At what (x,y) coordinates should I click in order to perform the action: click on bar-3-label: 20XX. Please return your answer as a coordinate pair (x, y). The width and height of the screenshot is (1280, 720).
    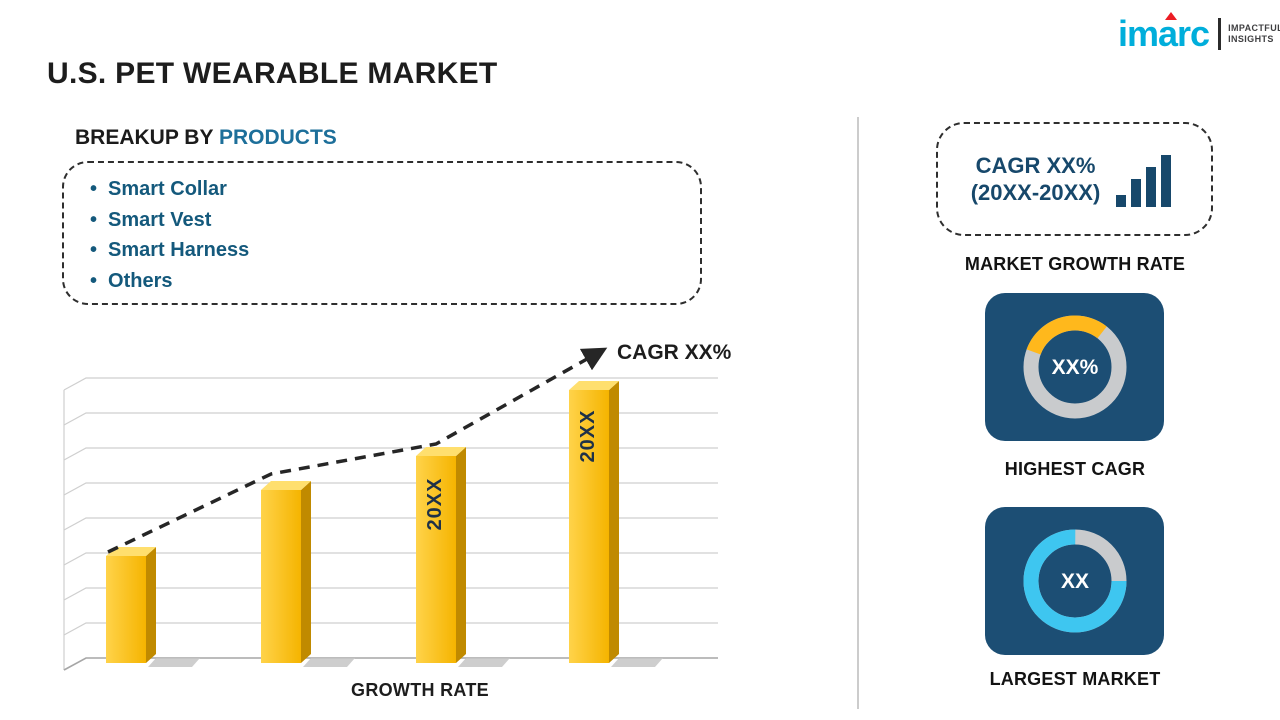
    Looking at the image, I should click on (435, 504).